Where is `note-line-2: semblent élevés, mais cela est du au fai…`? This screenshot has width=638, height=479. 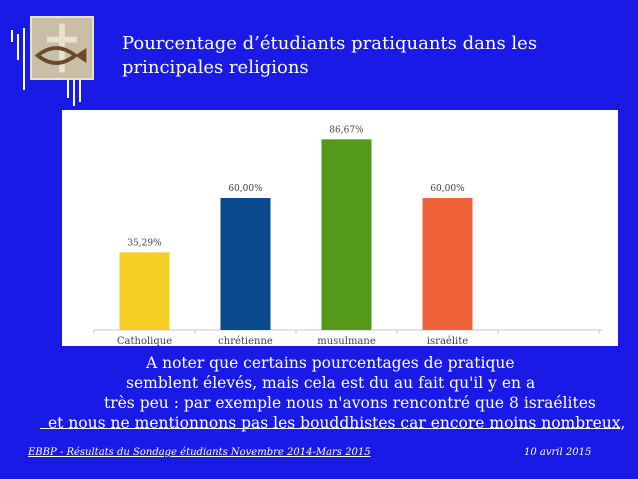 note-line-2: semblent élevés, mais cela est du au fai… is located at coordinates (331, 383).